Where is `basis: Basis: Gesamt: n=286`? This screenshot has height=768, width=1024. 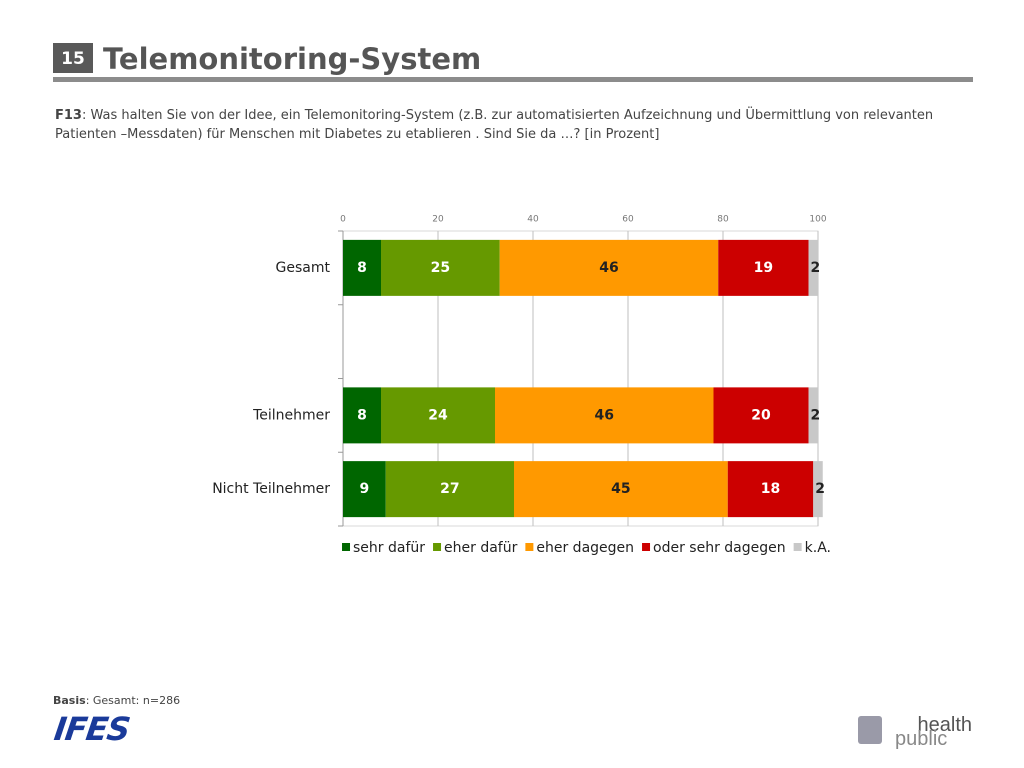
basis: Basis: Gesamt: n=286 is located at coordinates (116, 700).